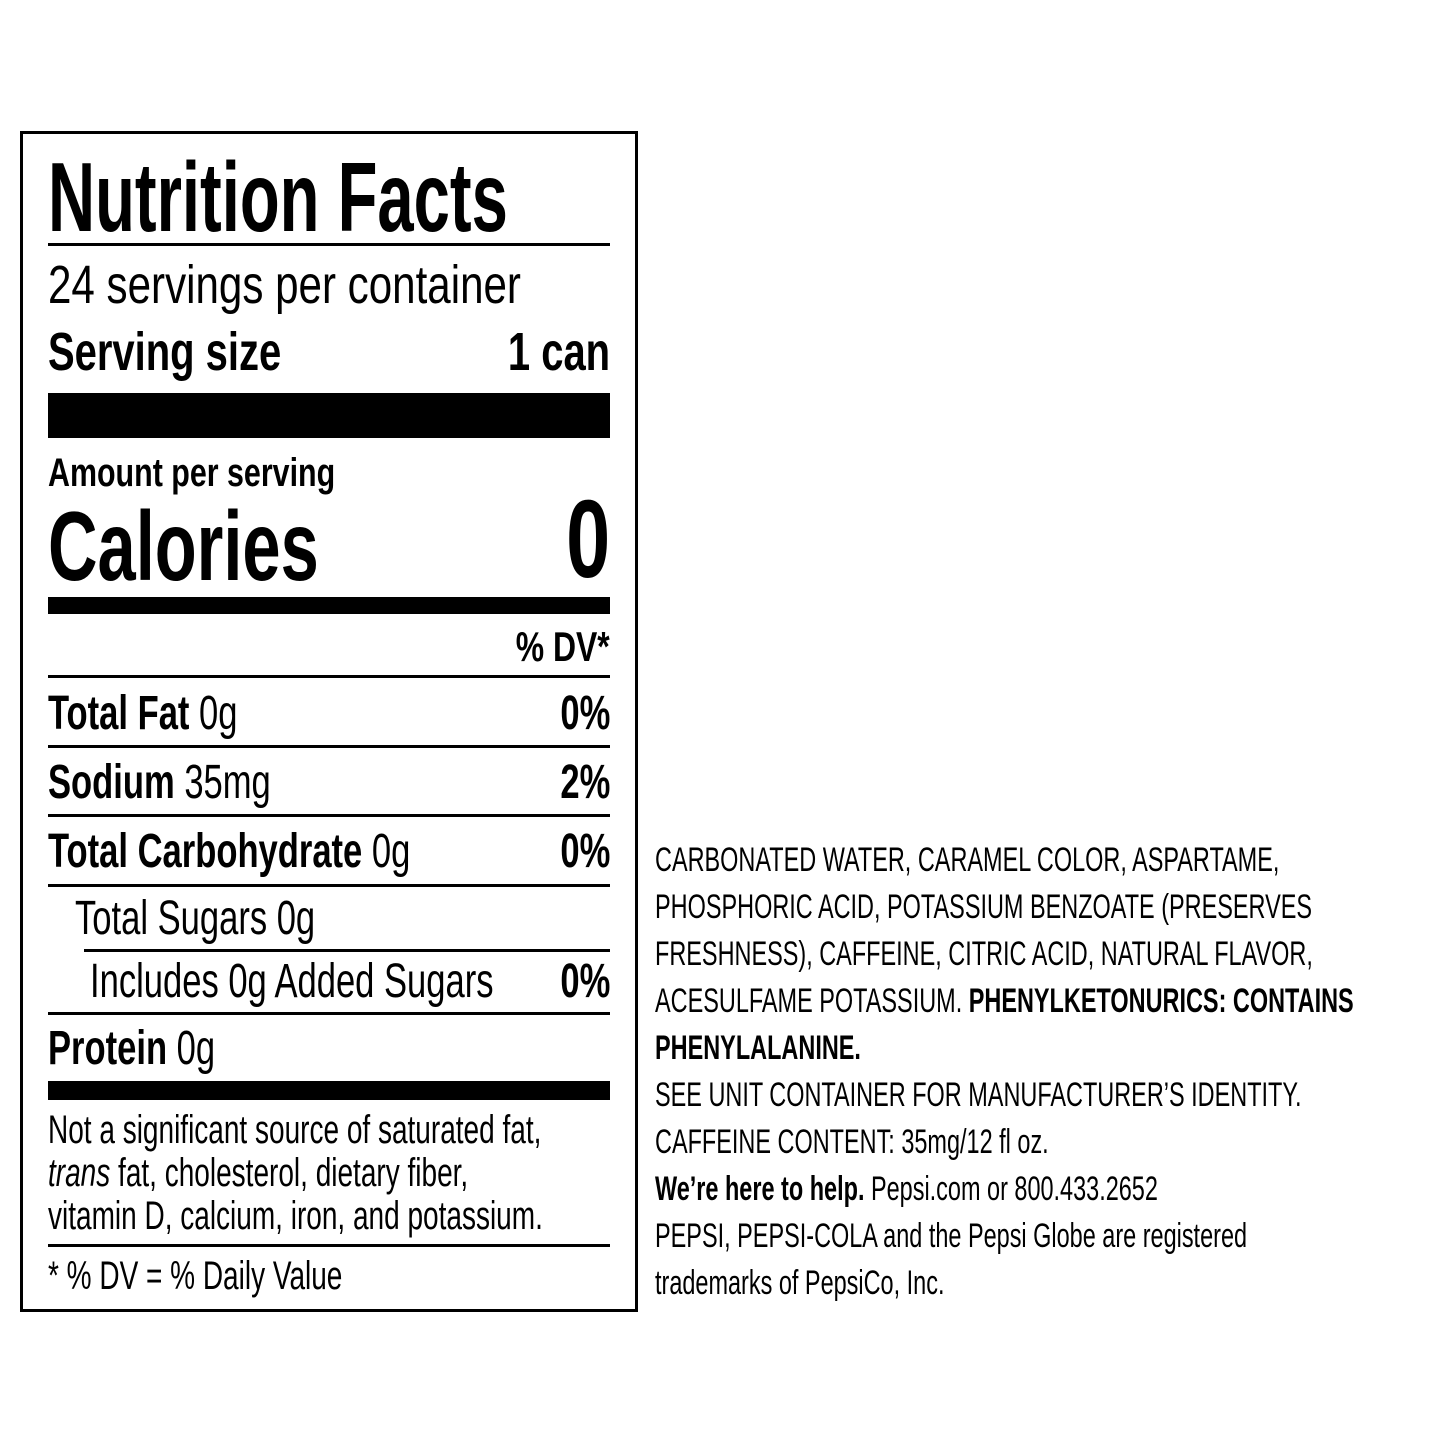  I want to click on thick-divider, so click(329, 415).